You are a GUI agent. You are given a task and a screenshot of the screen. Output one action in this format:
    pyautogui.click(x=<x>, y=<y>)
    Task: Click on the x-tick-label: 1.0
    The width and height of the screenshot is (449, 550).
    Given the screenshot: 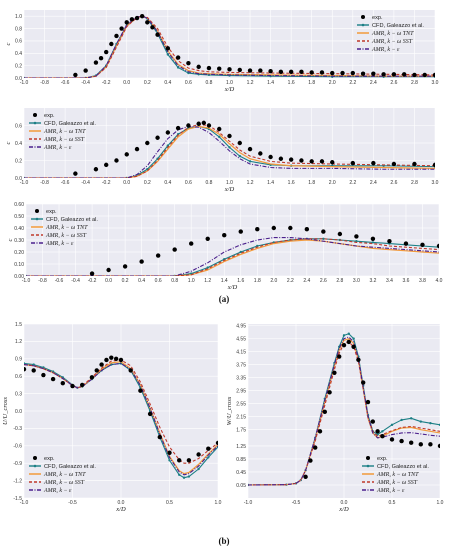 What is the action you would take?
    pyautogui.click(x=191, y=281)
    